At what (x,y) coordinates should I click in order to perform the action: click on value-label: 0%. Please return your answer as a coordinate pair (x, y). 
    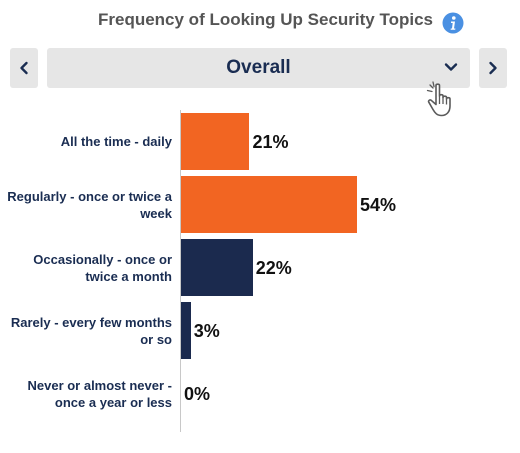
    Looking at the image, I should click on (197, 393).